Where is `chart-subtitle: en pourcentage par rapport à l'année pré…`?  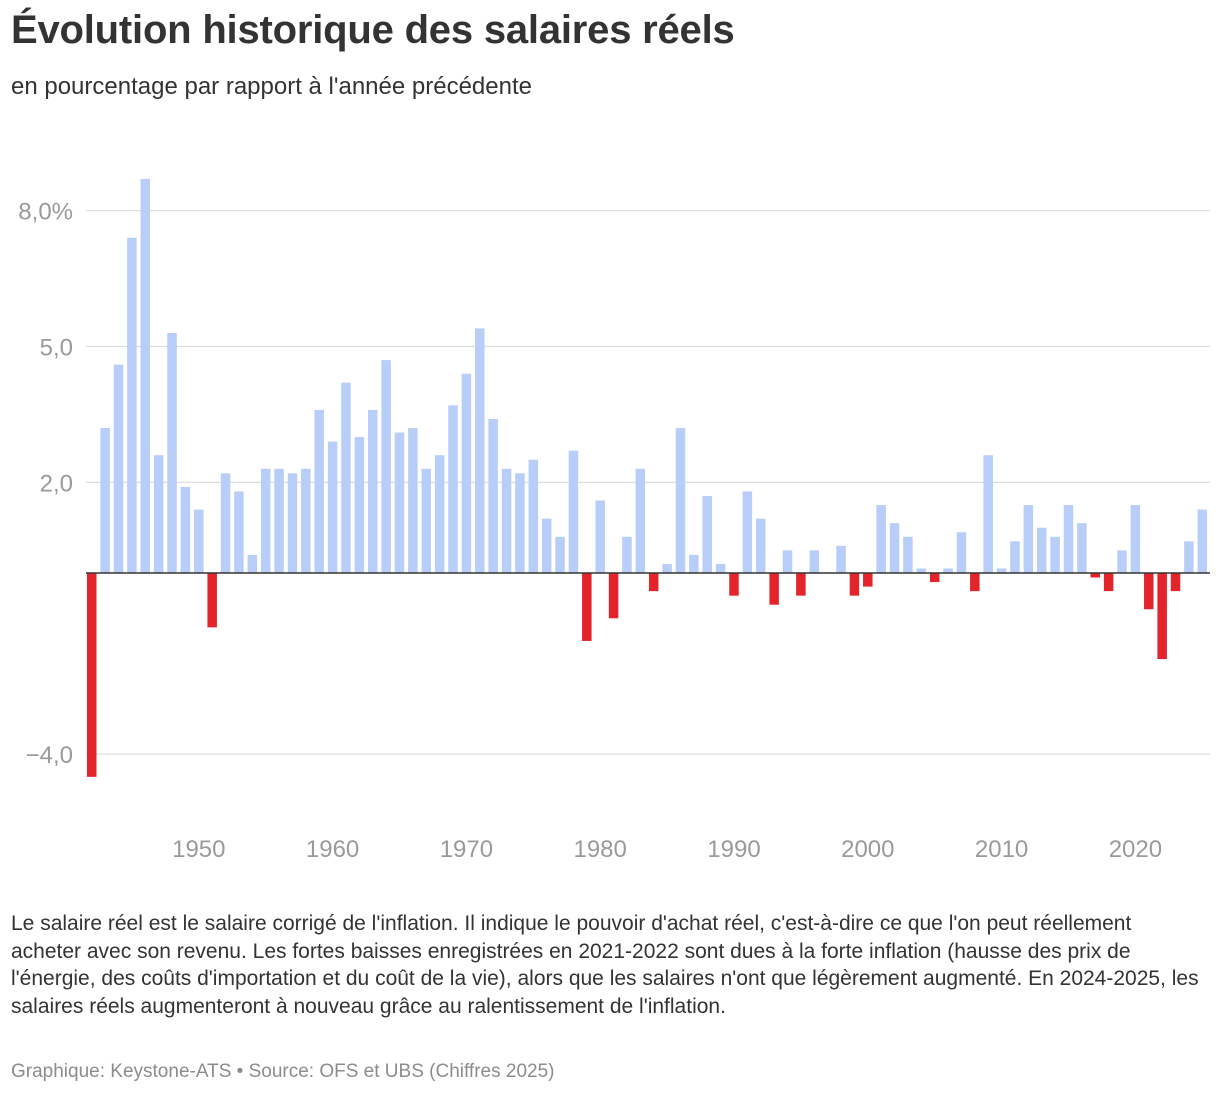 chart-subtitle: en pourcentage par rapport à l'année pré… is located at coordinates (271, 86).